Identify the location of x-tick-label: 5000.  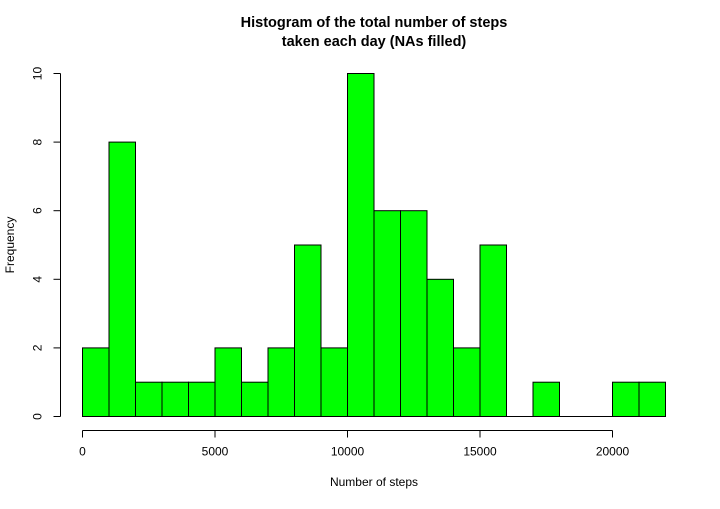
(215, 452).